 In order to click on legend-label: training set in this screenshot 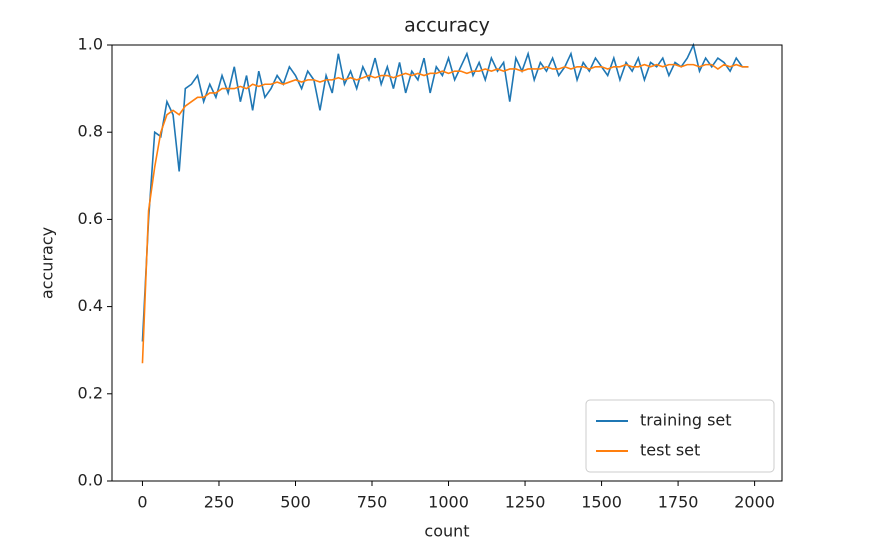, I will do `click(686, 420)`.